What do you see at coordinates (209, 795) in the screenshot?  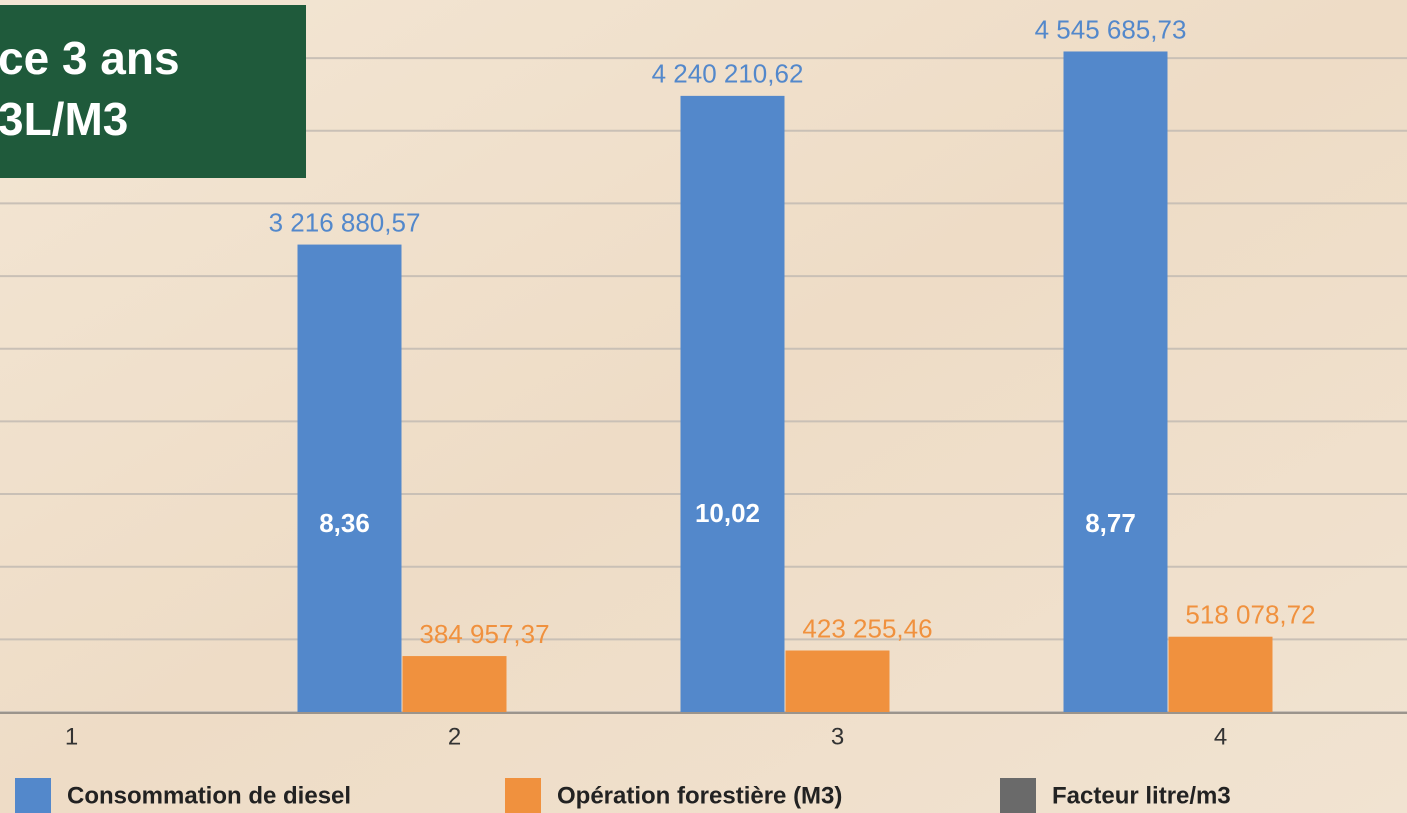 I see `legend-label: Consommation de diesel` at bounding box center [209, 795].